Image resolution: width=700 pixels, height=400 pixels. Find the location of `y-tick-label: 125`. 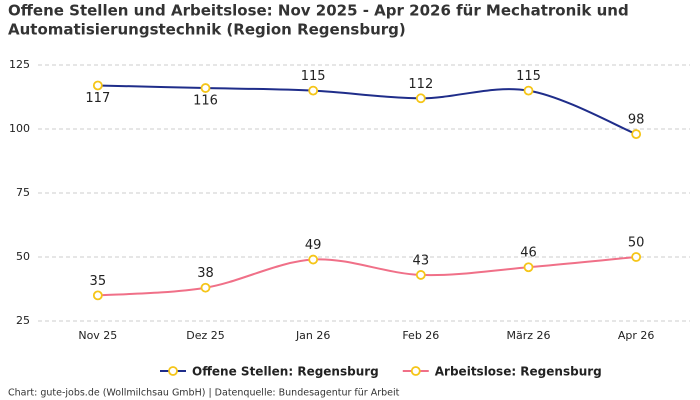

y-tick-label: 125 is located at coordinates (19, 64).